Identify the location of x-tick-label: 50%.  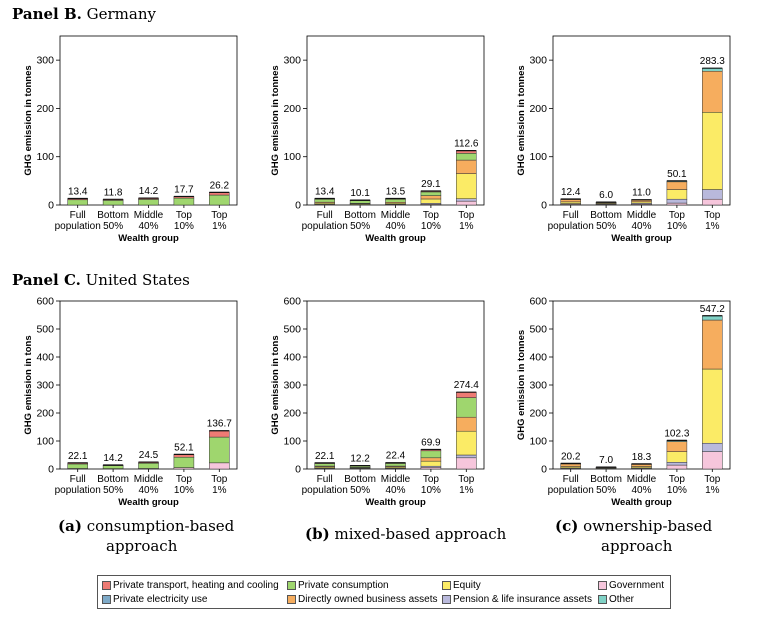
(606, 490).